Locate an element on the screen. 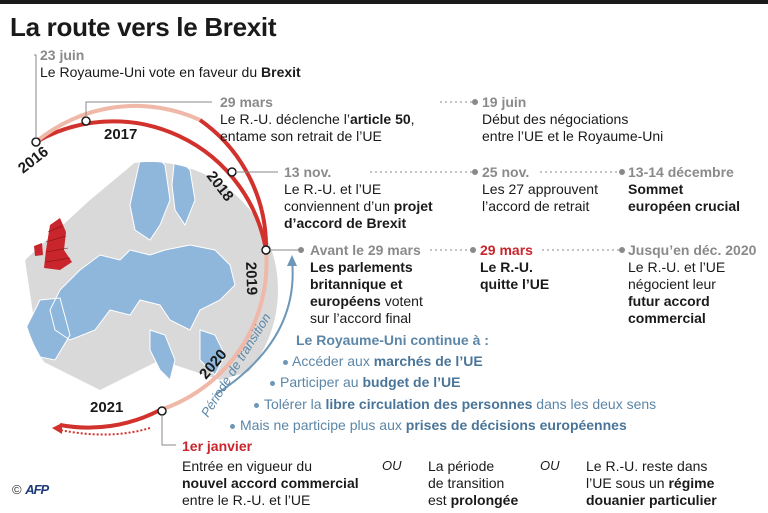 The height and width of the screenshot is (513, 768). or-label-2: OU is located at coordinates (550, 465).